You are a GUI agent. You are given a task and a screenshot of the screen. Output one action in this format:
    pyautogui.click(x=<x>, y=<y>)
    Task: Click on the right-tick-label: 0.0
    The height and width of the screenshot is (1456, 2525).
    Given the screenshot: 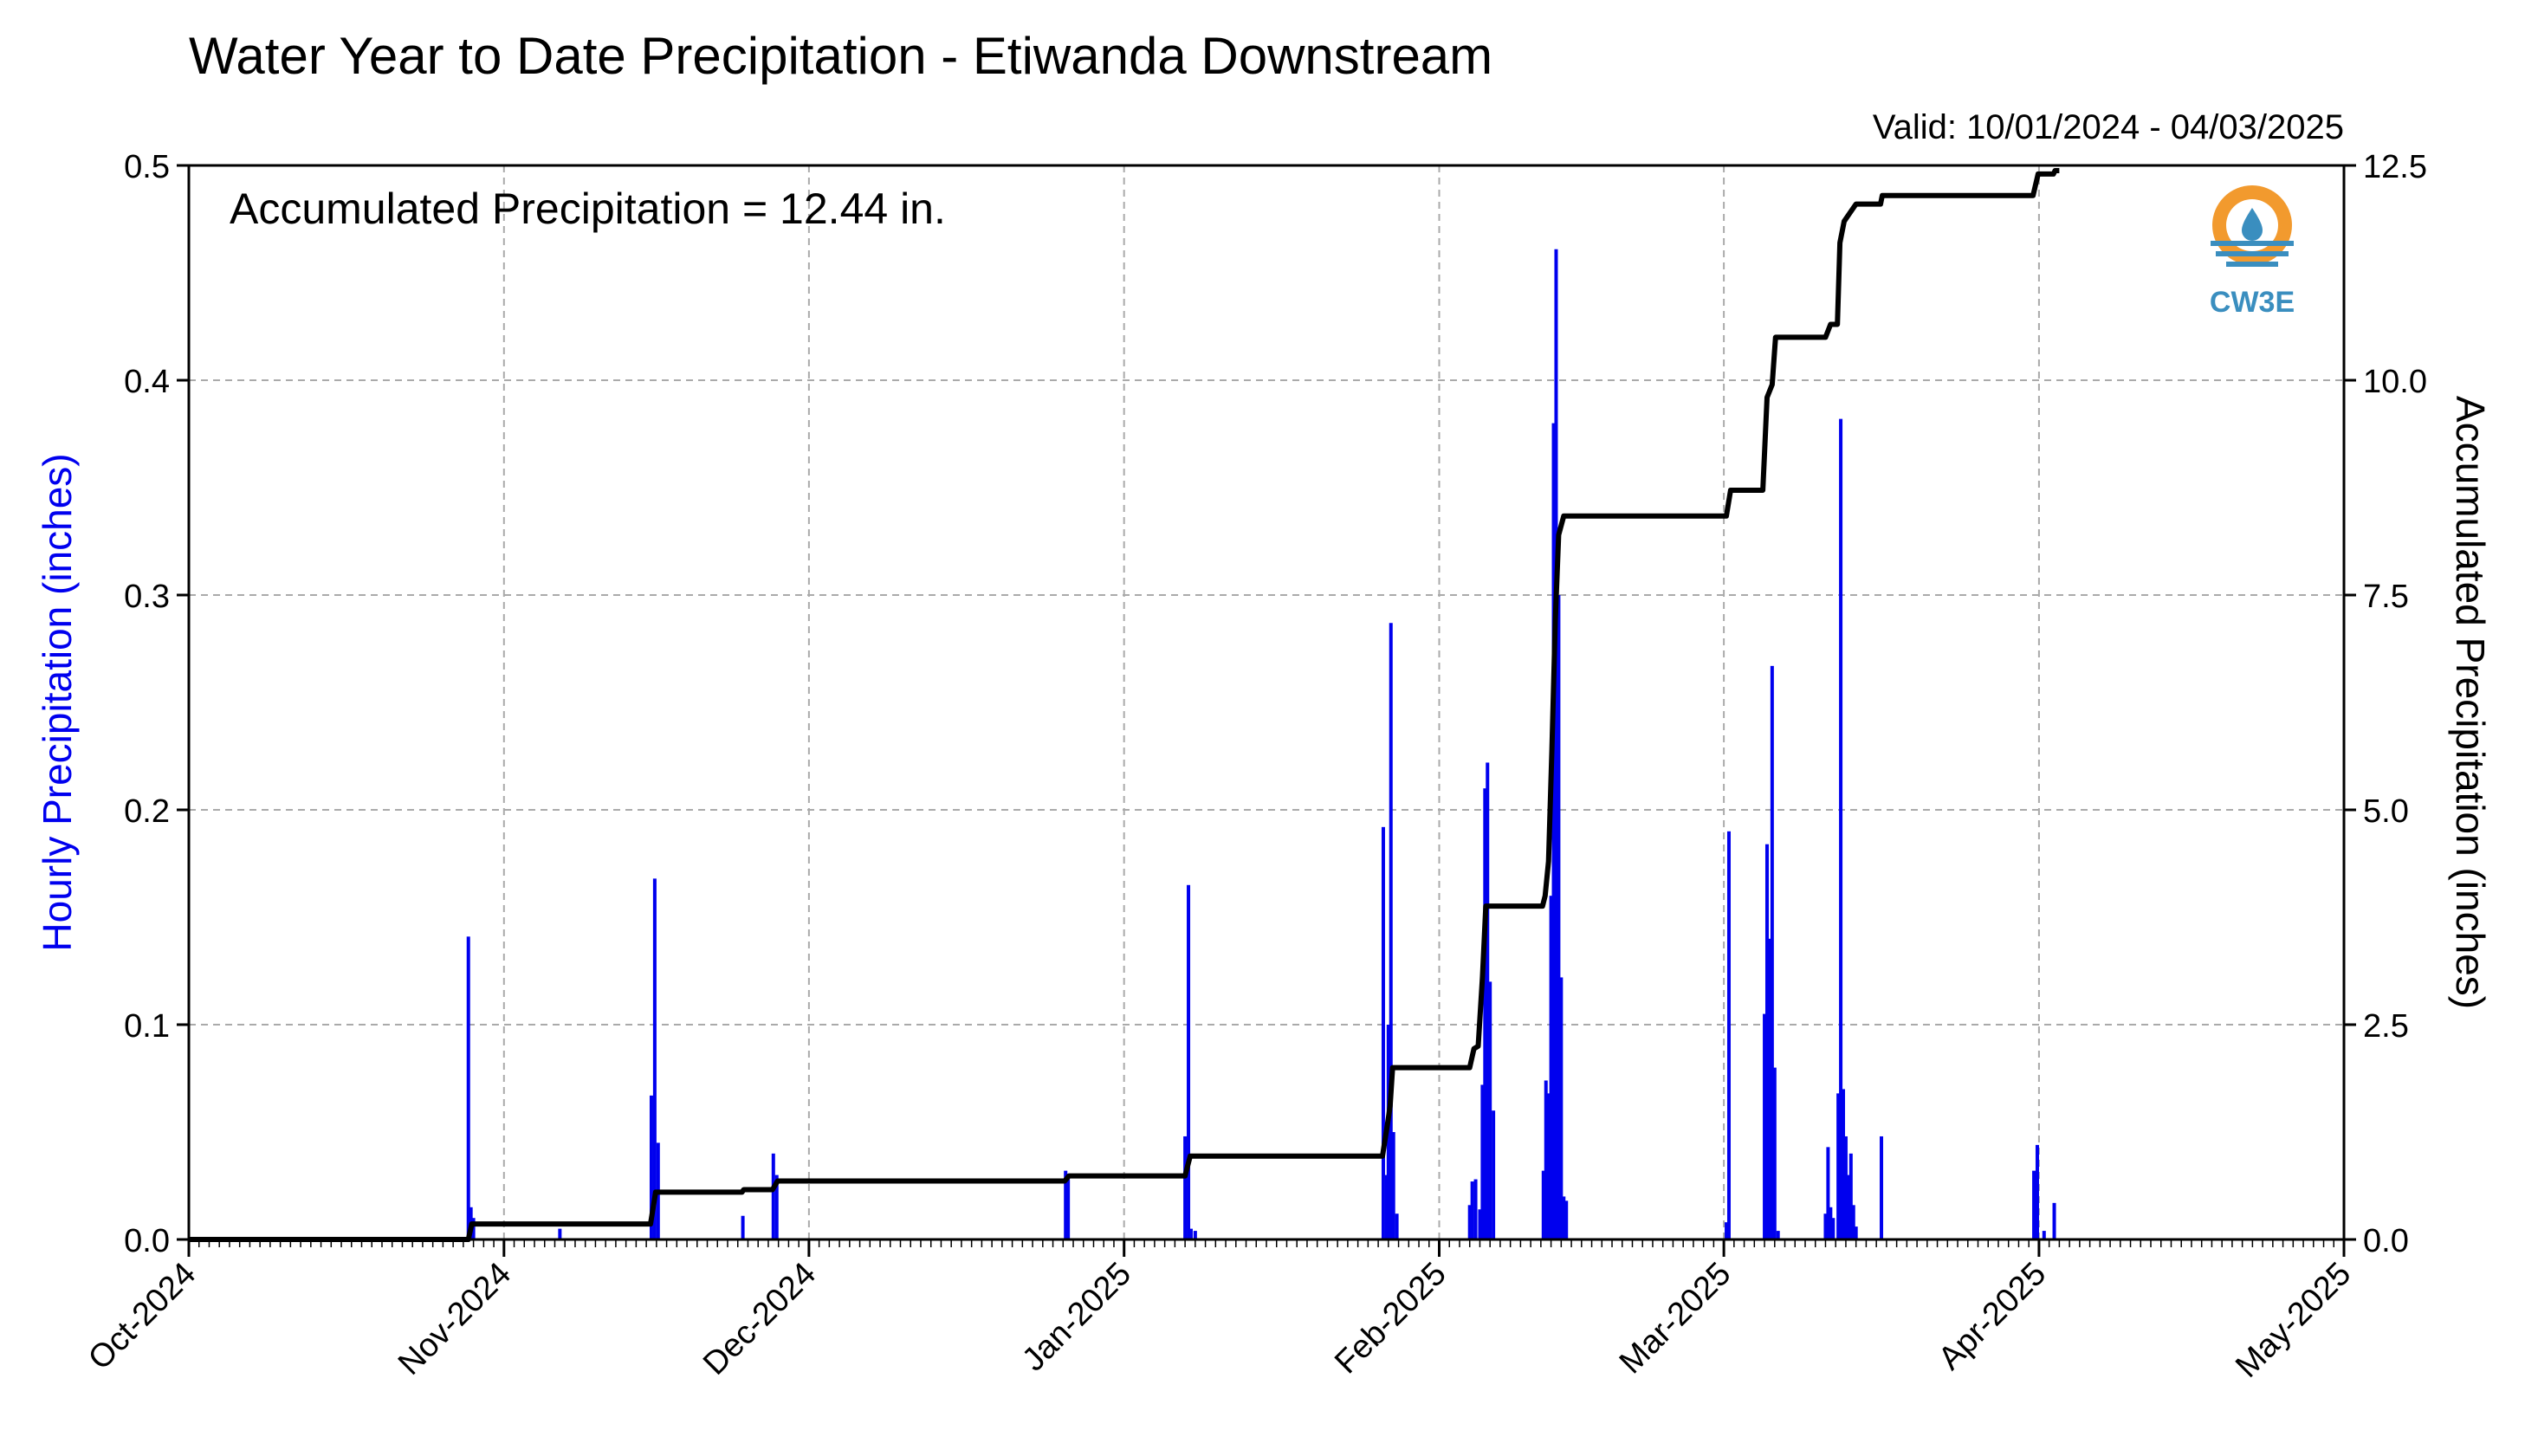 What is the action you would take?
    pyautogui.click(x=2386, y=1241)
    